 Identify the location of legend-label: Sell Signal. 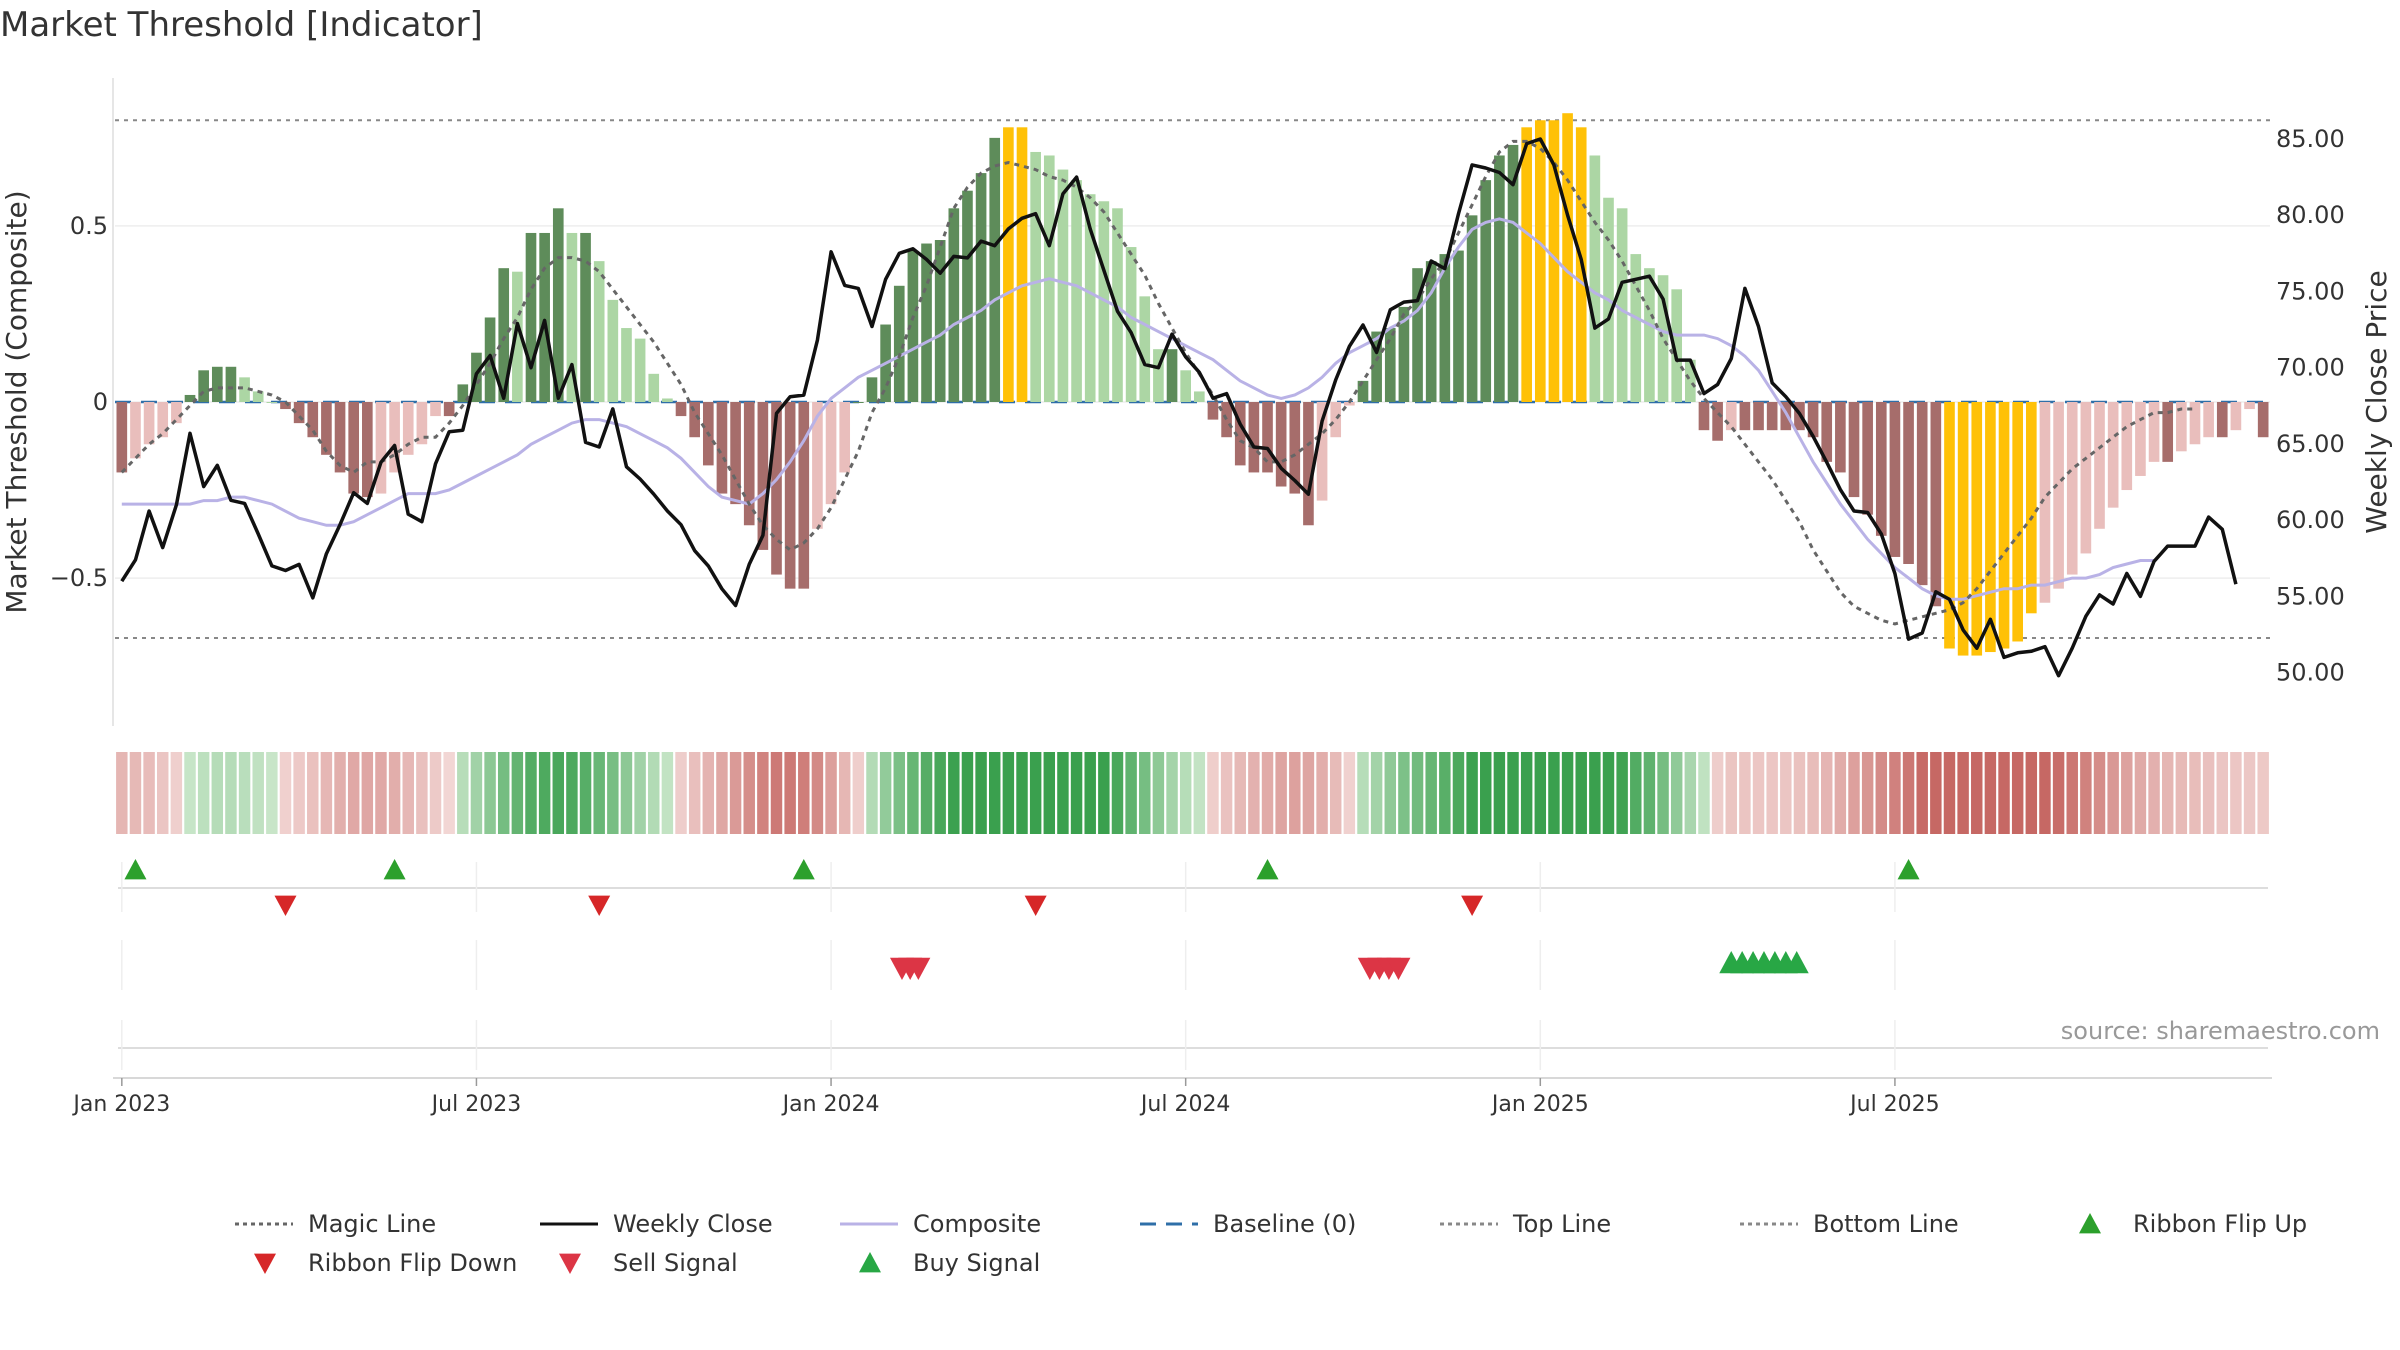
(675, 1263).